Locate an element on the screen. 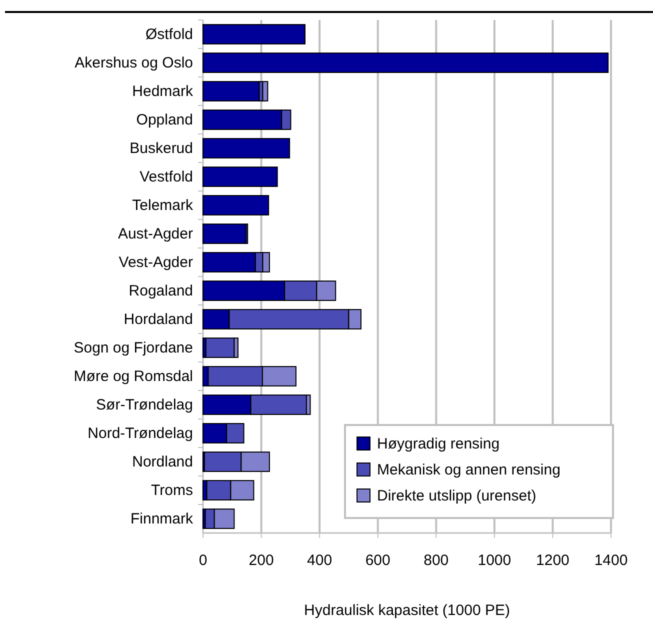 This screenshot has width=653, height=628. y-tick-label: Rogaland is located at coordinates (160, 291).